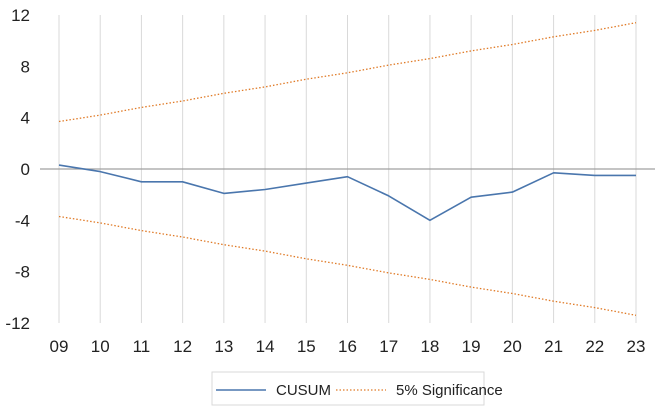  I want to click on y-tick-label: -8, so click(22, 272).